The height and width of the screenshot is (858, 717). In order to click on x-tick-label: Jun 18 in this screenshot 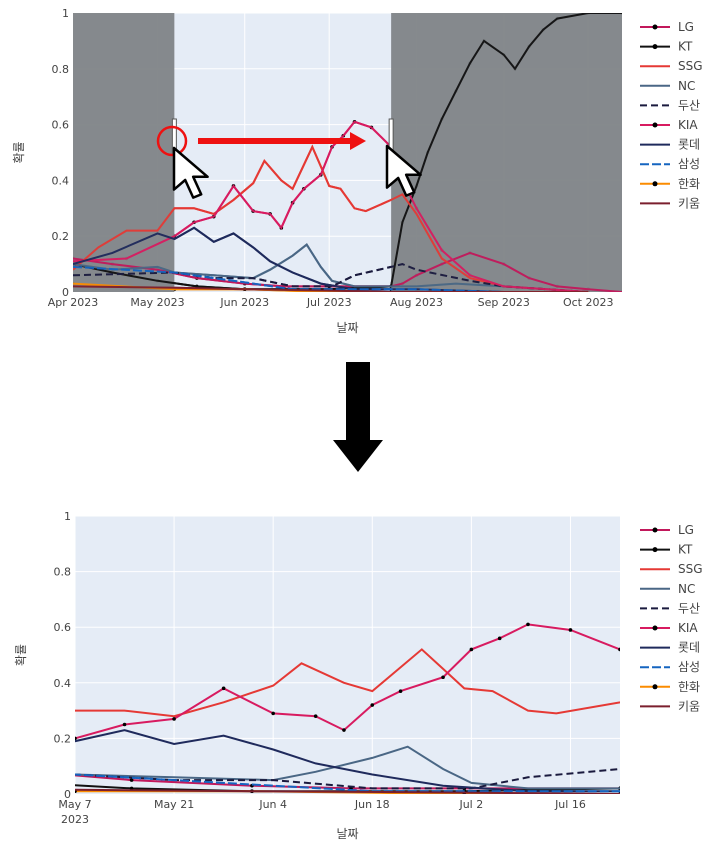, I will do `click(372, 804)`.